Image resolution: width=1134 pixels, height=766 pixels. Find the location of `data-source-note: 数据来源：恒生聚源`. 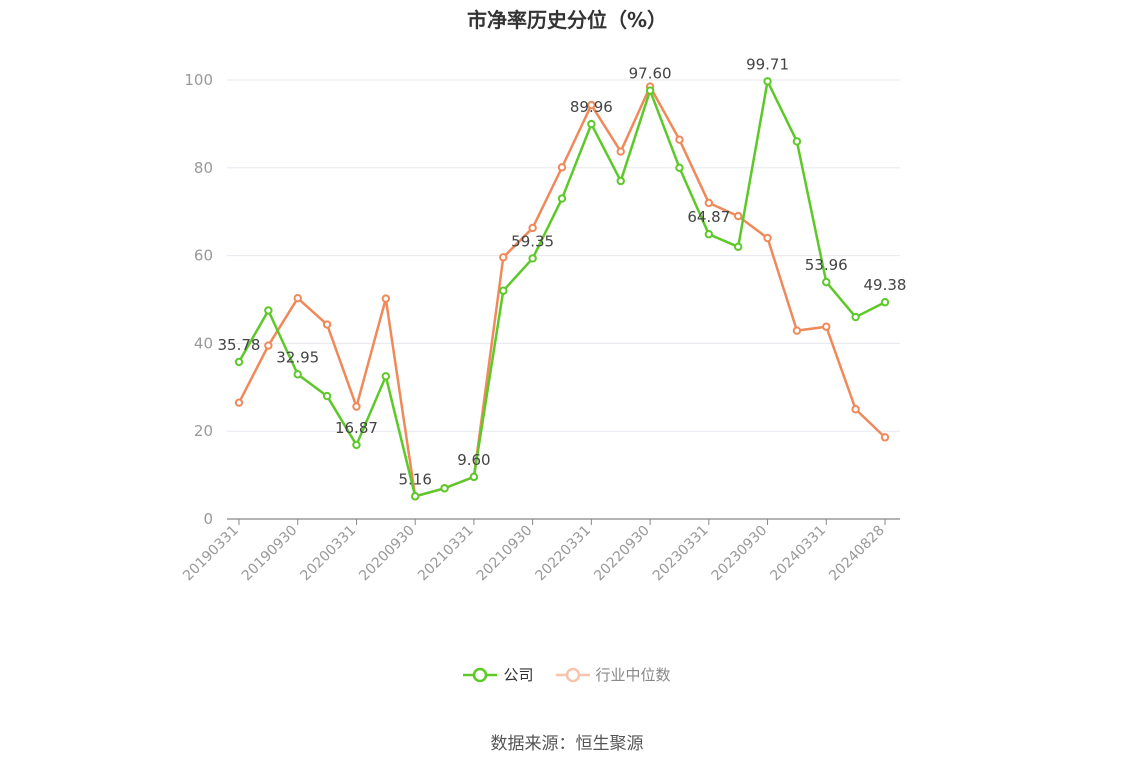

data-source-note: 数据来源：恒生聚源 is located at coordinates (567, 744).